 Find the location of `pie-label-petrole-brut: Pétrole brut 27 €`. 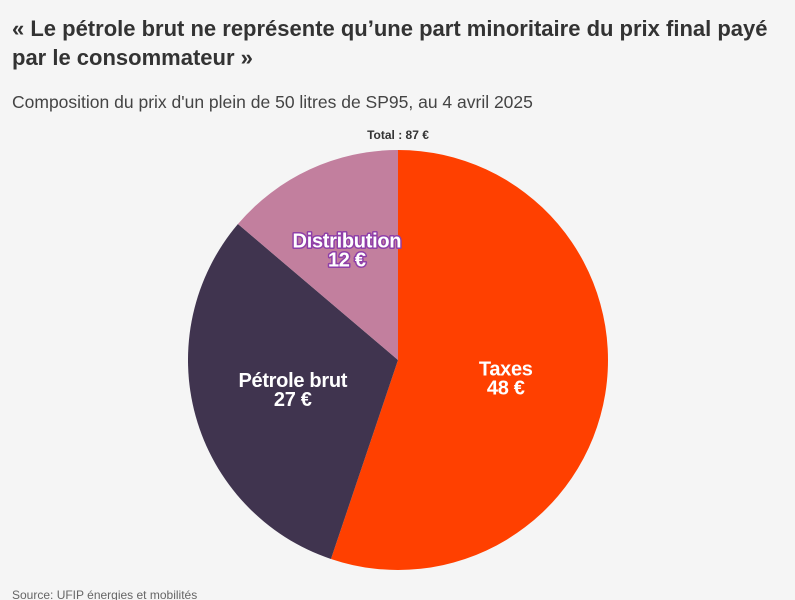

pie-label-petrole-brut: Pétrole brut 27 € is located at coordinates (292, 390).